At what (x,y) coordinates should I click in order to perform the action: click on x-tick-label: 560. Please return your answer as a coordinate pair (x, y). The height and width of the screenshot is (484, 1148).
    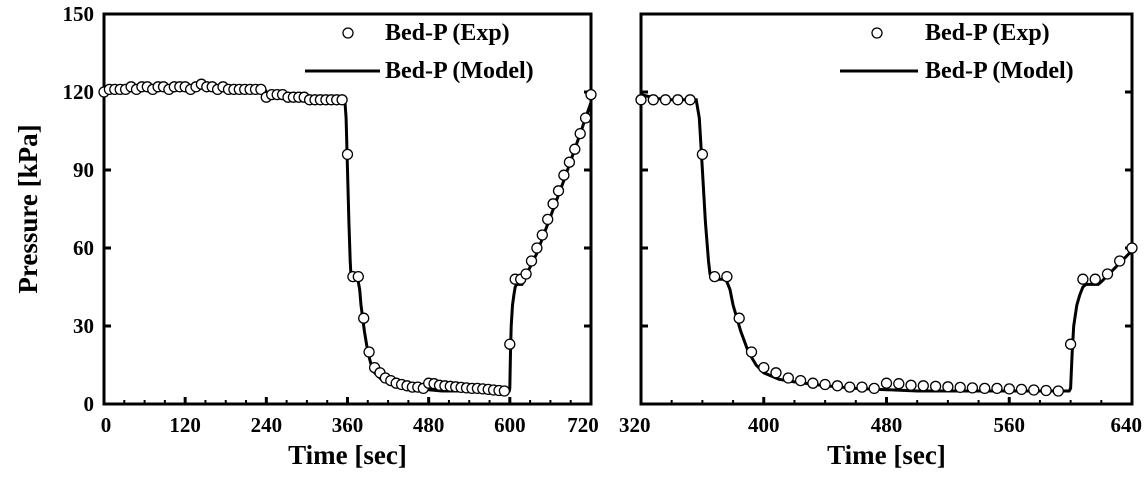
    Looking at the image, I should click on (1010, 425).